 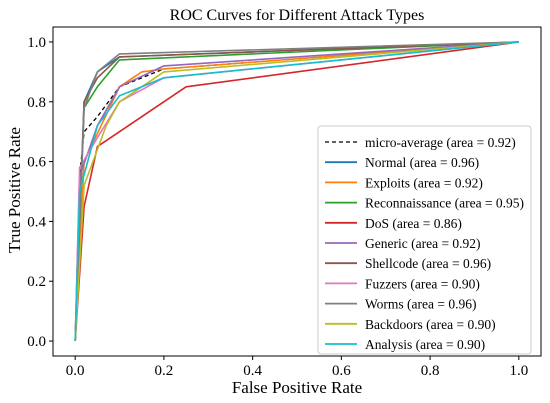 What do you see at coordinates (428, 263) in the screenshot?
I see `legend-label: Shellcode (area = 0.96)` at bounding box center [428, 263].